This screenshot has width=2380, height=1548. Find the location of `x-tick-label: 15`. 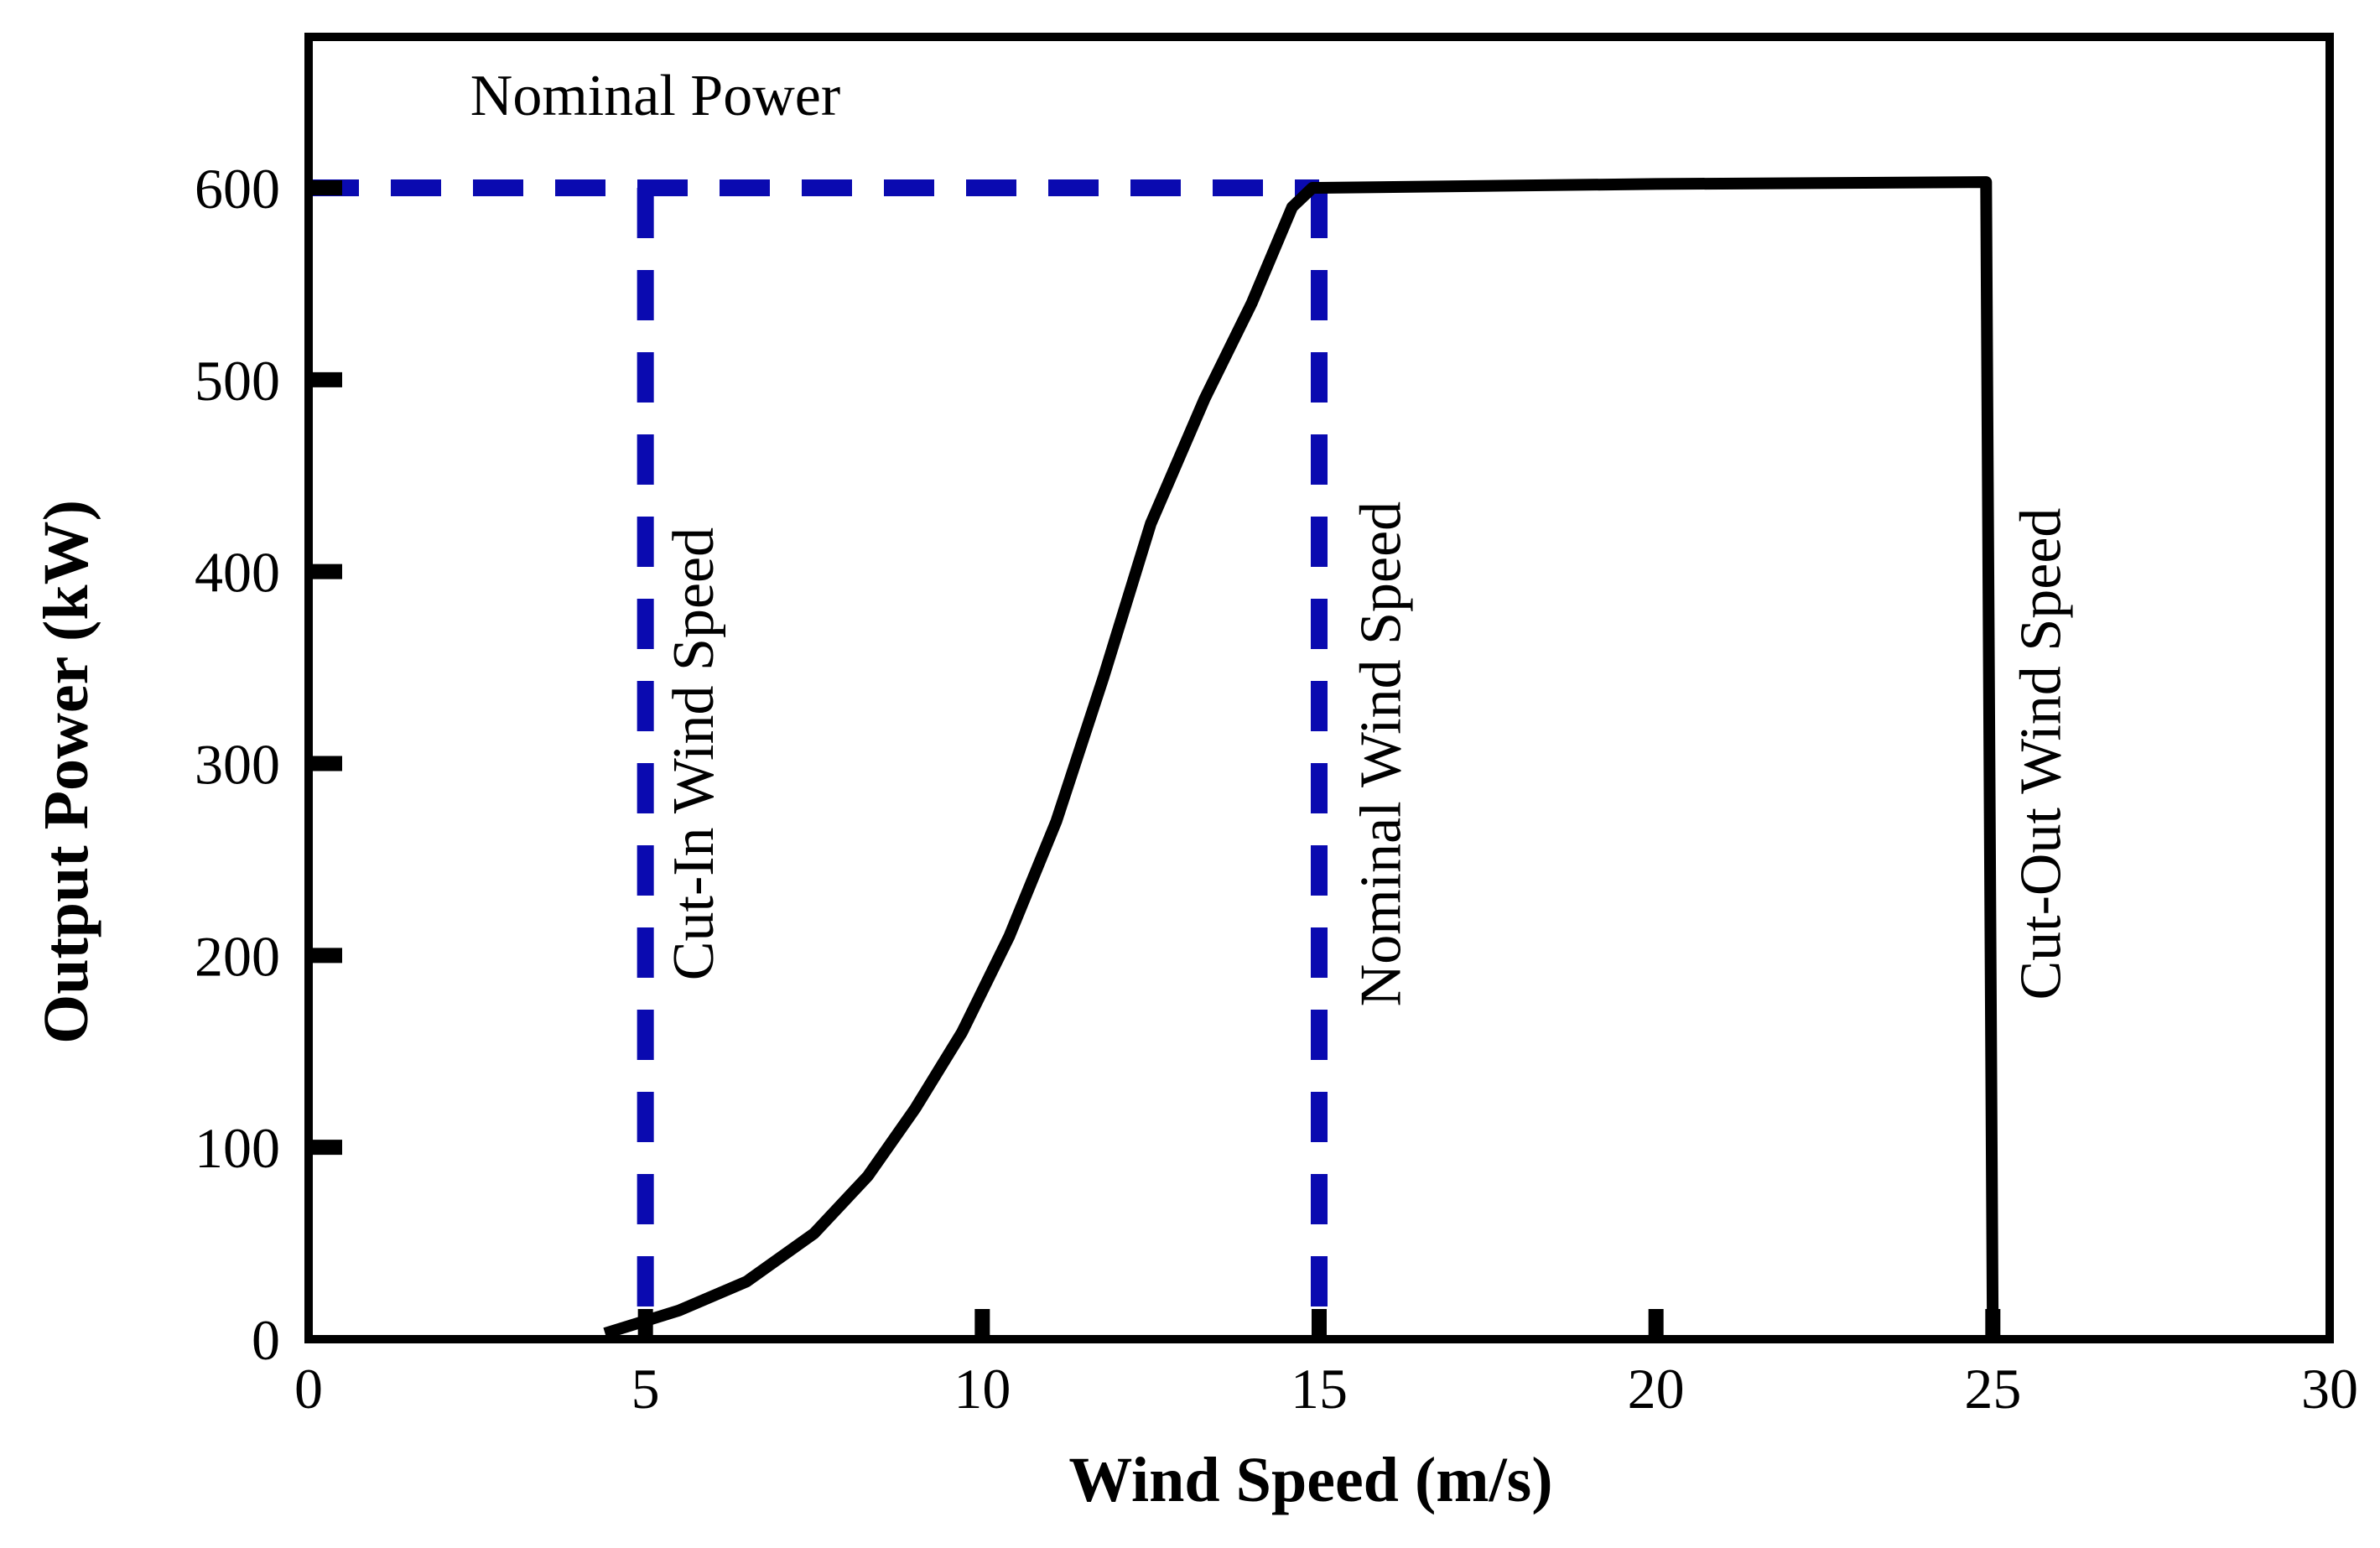

x-tick-label: 15 is located at coordinates (1319, 1389).